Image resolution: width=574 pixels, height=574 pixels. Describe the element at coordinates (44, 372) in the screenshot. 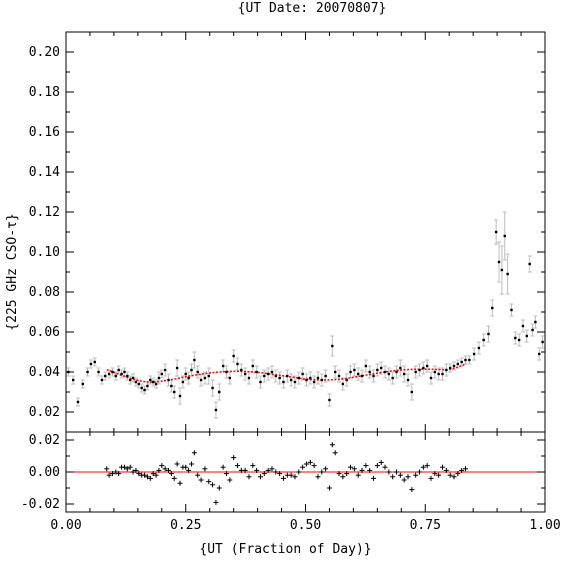

I see `main-y-tick-label: 0.04` at that location.